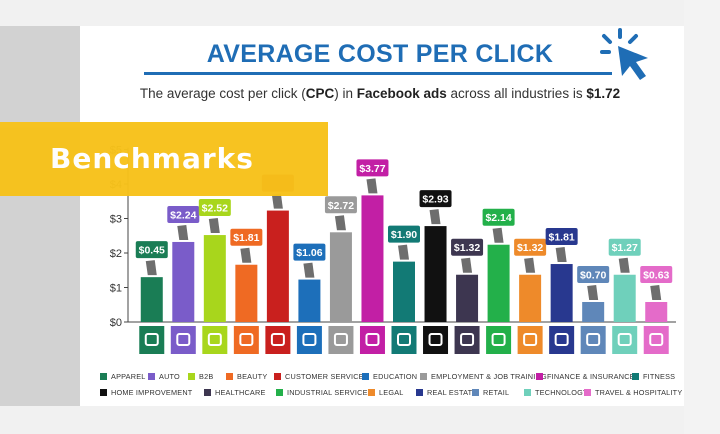  What do you see at coordinates (435, 200) in the screenshot?
I see `value-label: $2.93` at bounding box center [435, 200].